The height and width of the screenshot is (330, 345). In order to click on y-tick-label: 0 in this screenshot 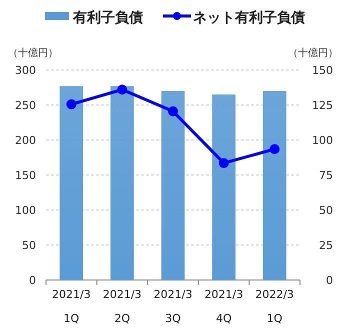, I will do `click(32, 280)`.